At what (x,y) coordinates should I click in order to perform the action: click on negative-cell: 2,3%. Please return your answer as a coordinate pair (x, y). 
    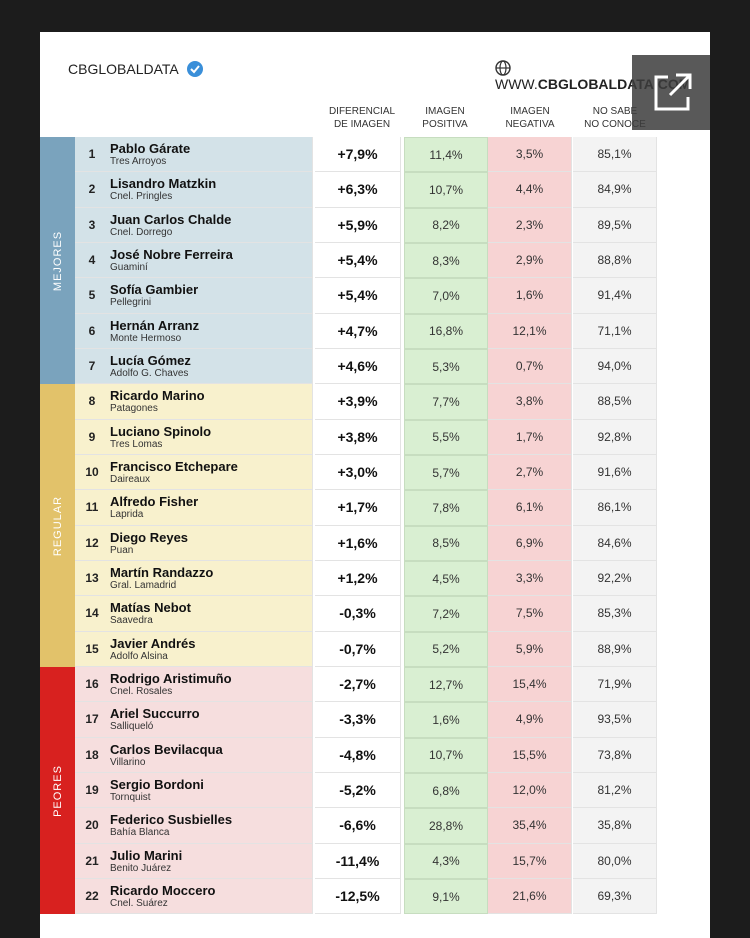
    Looking at the image, I should click on (530, 225).